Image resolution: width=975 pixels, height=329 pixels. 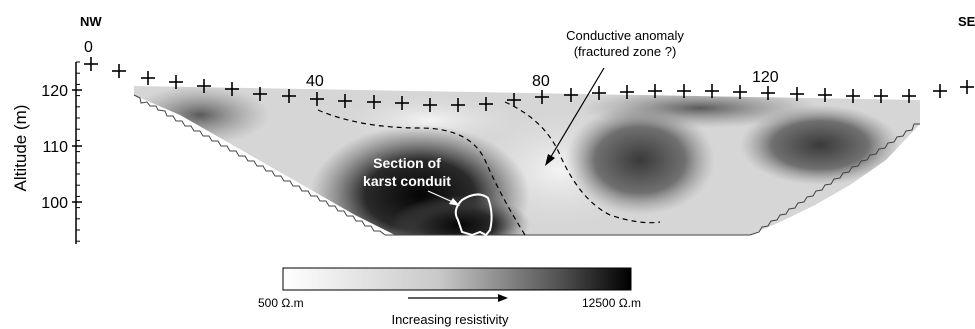 I want to click on colorbar-gradient, so click(x=457, y=279).